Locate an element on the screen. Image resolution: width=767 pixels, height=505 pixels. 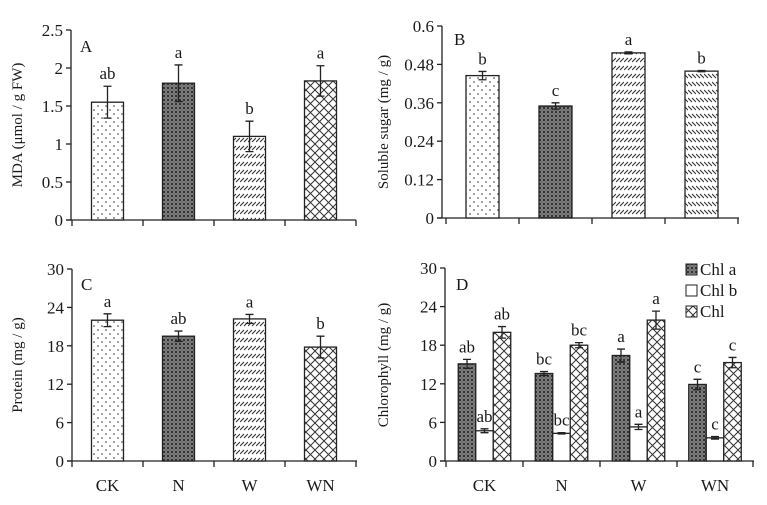
bar-soluble-sugar-n is located at coordinates (555, 162).